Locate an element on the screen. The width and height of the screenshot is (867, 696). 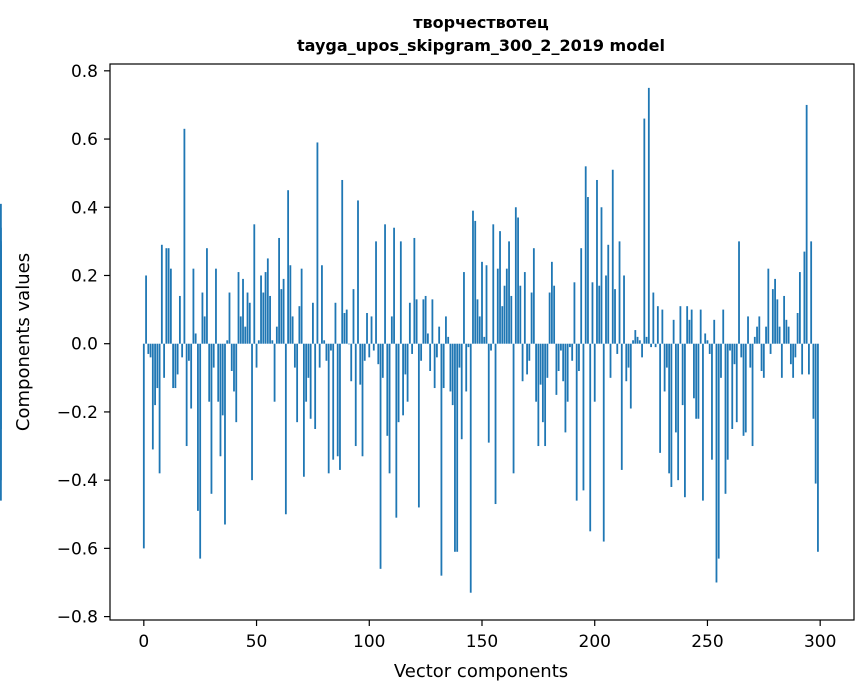
chart-title: творчествотец is located at coordinates (481, 22).